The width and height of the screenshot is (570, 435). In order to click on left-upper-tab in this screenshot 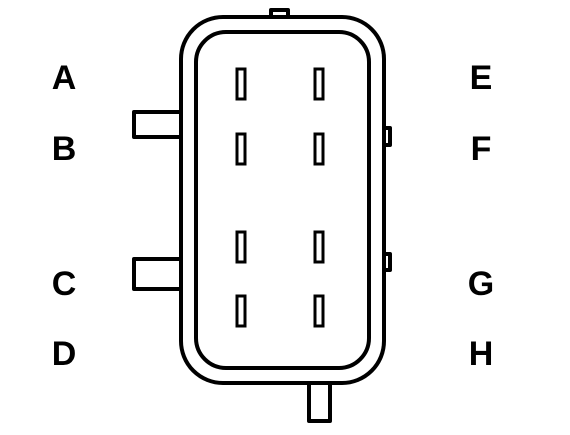, I will do `click(157, 124)`.